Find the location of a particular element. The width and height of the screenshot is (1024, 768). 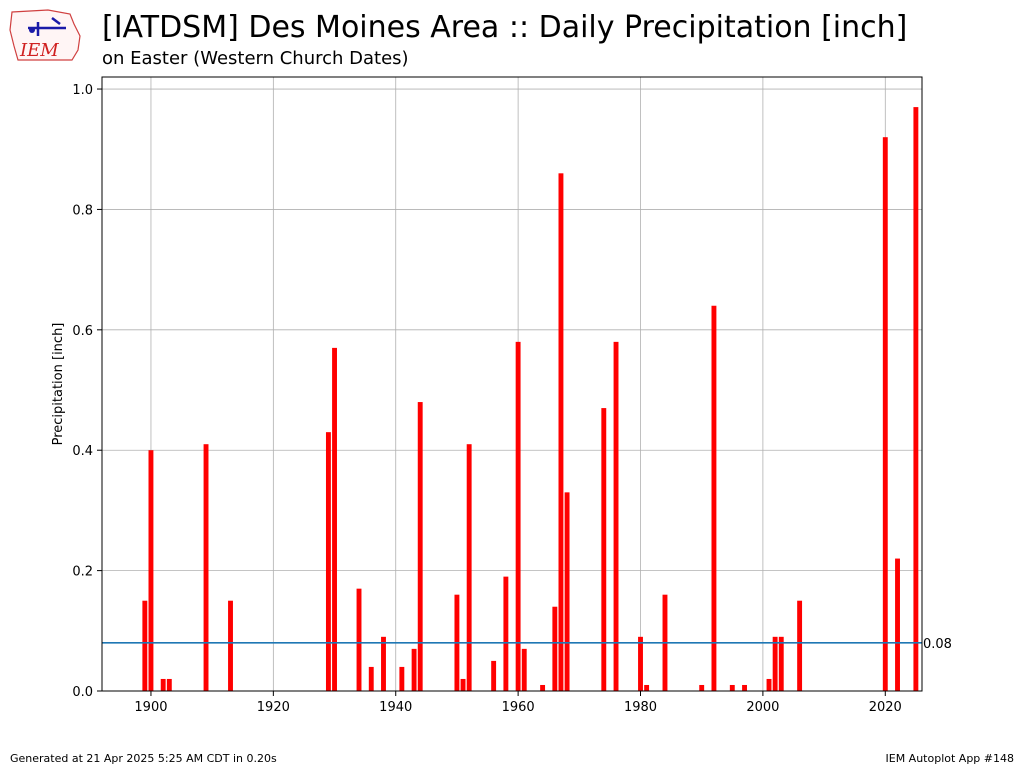

bar-1958 is located at coordinates (506, 633).